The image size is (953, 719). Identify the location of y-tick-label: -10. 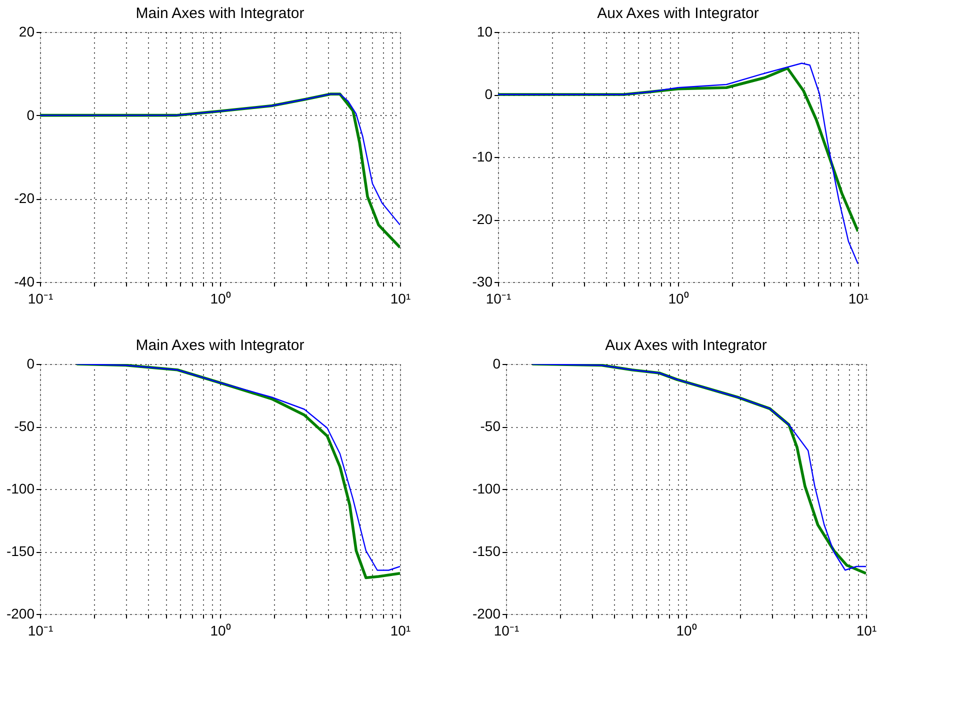
(482, 156).